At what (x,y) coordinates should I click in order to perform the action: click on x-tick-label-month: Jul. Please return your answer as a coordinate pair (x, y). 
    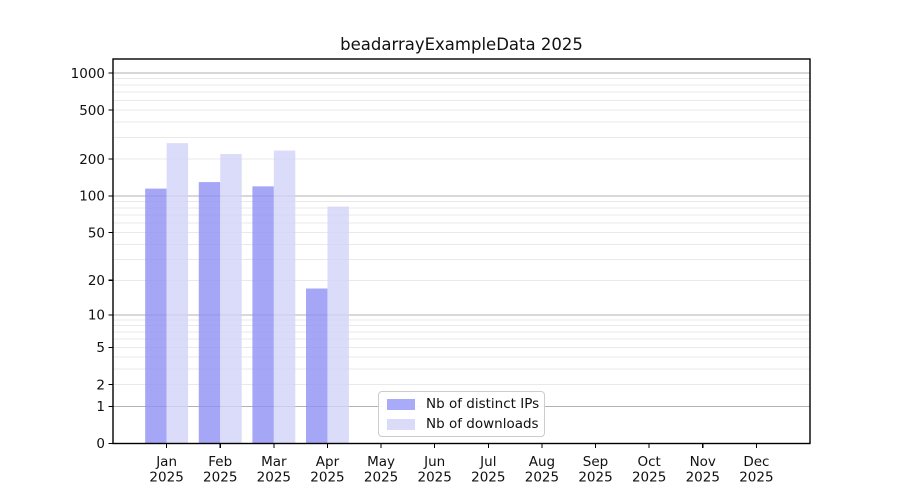
    Looking at the image, I should click on (487, 462).